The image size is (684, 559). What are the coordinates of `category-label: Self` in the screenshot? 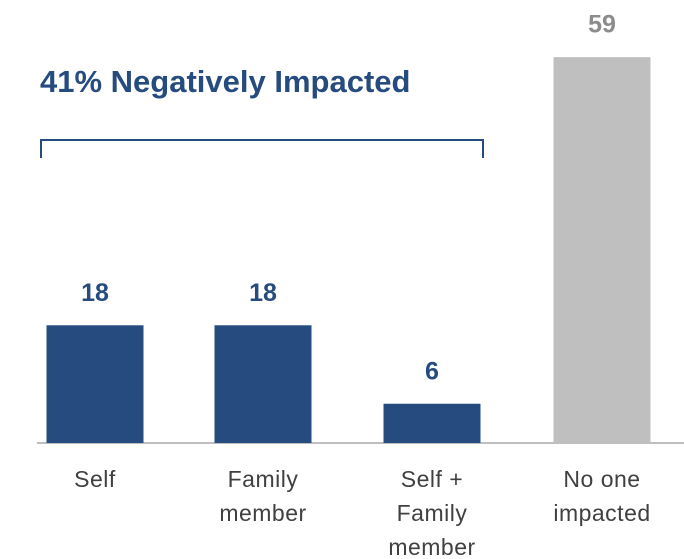 It's located at (95, 479).